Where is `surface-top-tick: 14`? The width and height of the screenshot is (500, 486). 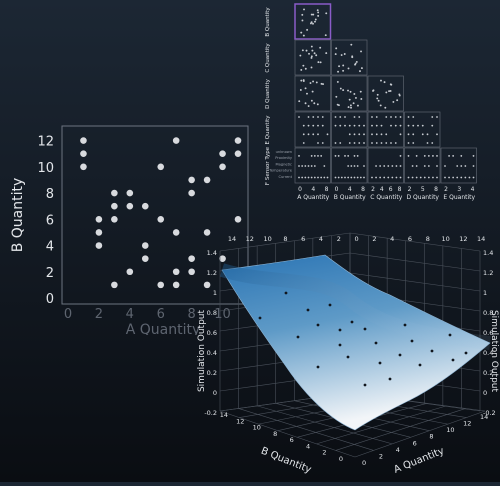
surface-top-tick: 14 is located at coordinates (481, 239).